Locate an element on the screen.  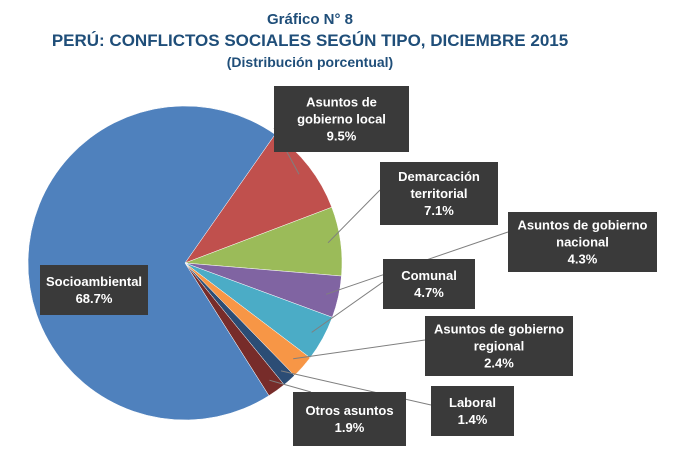
slice-value: 2.4% is located at coordinates (499, 363).